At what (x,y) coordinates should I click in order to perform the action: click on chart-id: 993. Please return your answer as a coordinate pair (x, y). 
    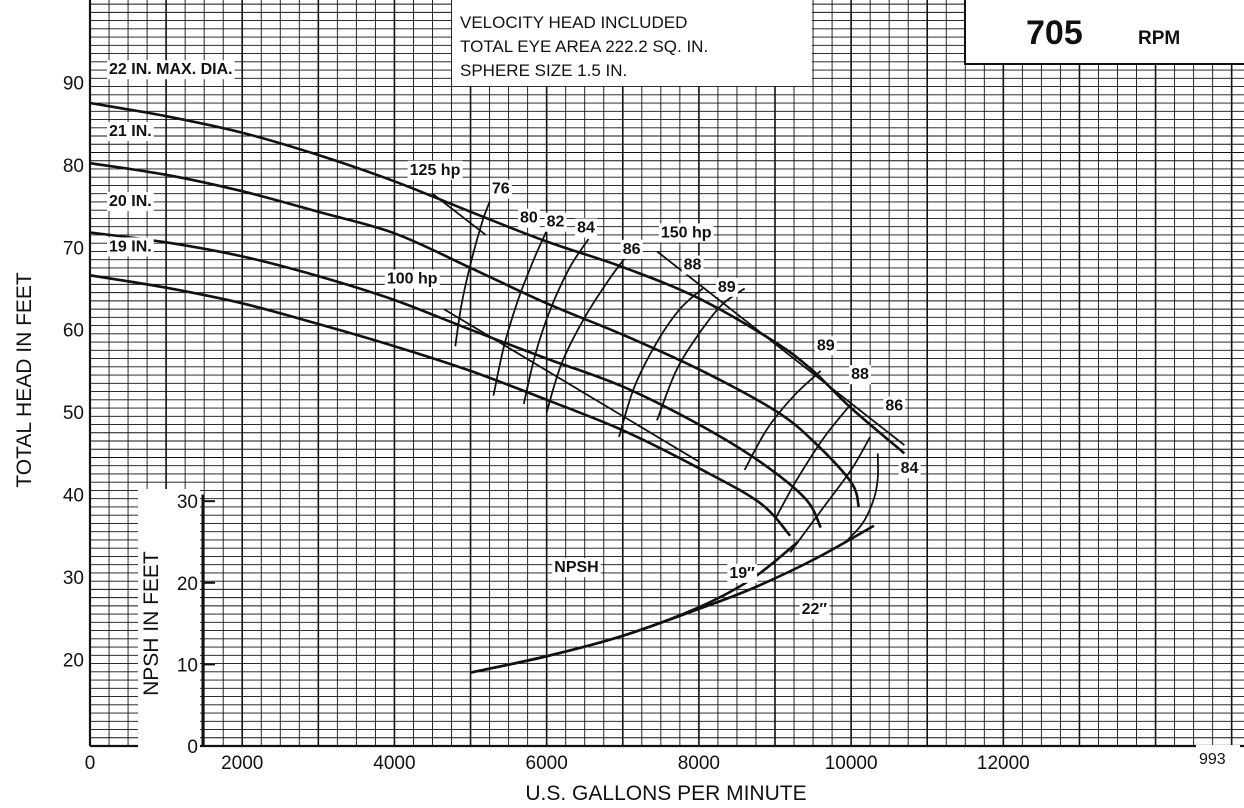
    Looking at the image, I should click on (1212, 759).